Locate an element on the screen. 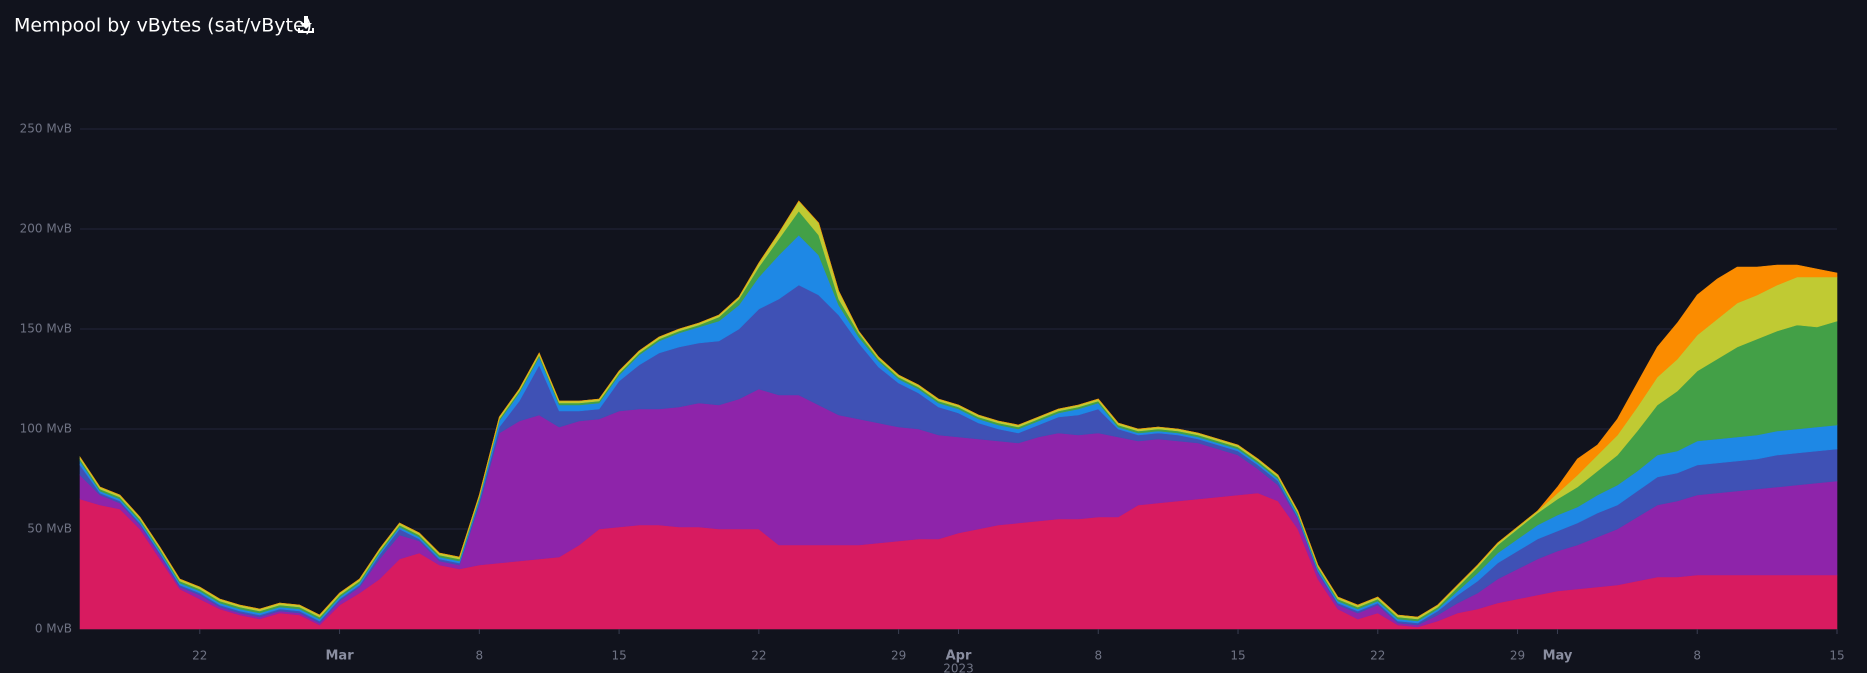  y-tick-label: 200 MvB is located at coordinates (46, 229).